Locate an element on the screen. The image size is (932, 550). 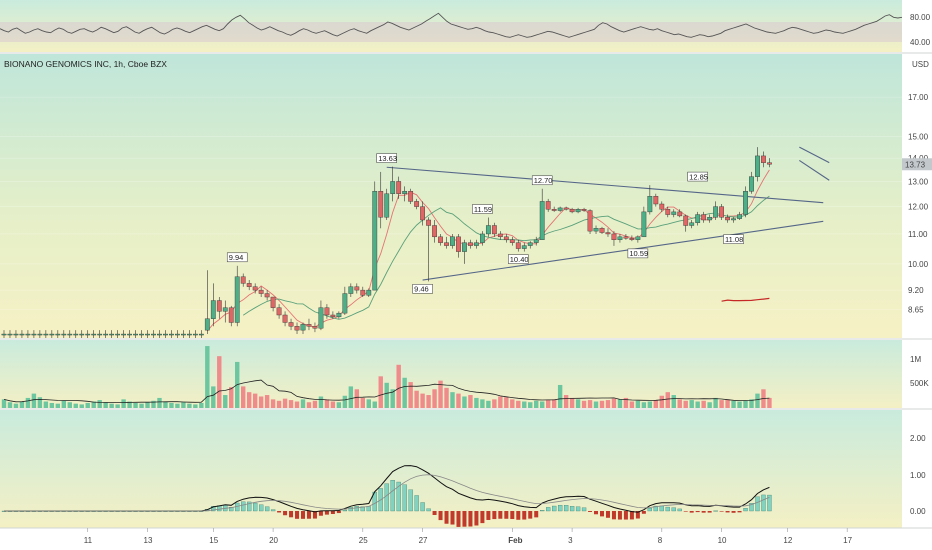
x-tick-label: 3 is located at coordinates (570, 540).